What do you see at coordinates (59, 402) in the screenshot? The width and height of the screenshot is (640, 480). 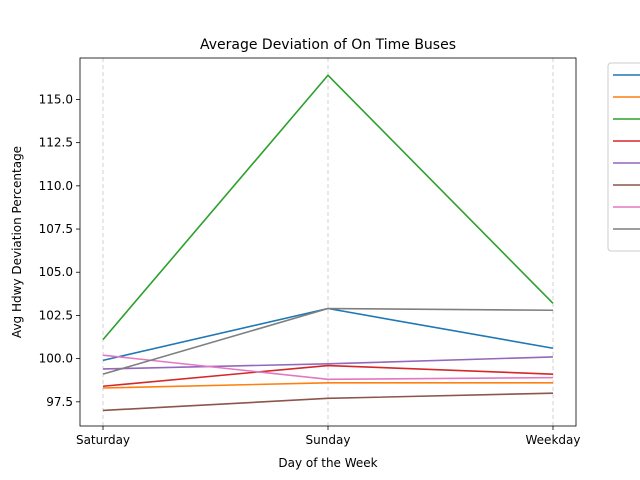 I see `y-tick-label: 97.5` at bounding box center [59, 402].